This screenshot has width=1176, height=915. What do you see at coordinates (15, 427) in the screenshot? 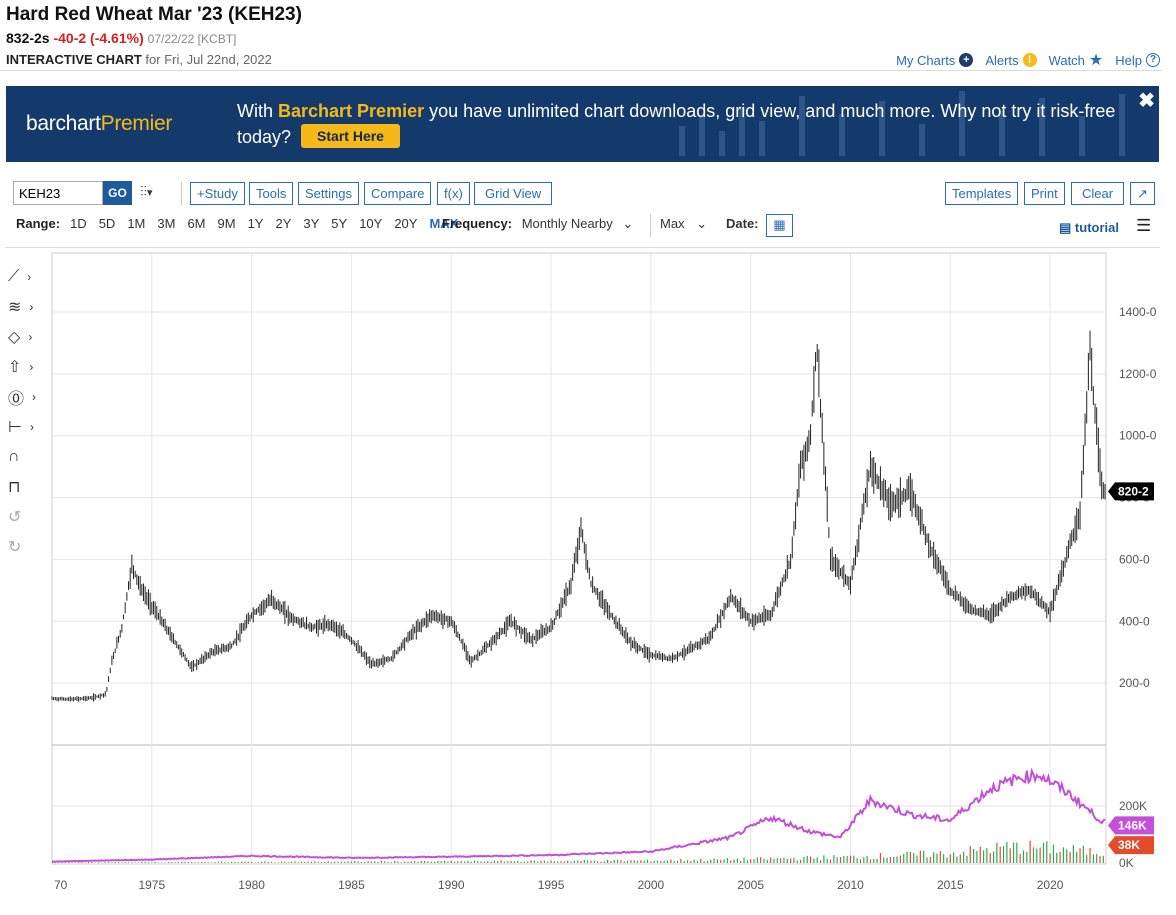
I see `measure-icon: ⊢` at bounding box center [15, 427].